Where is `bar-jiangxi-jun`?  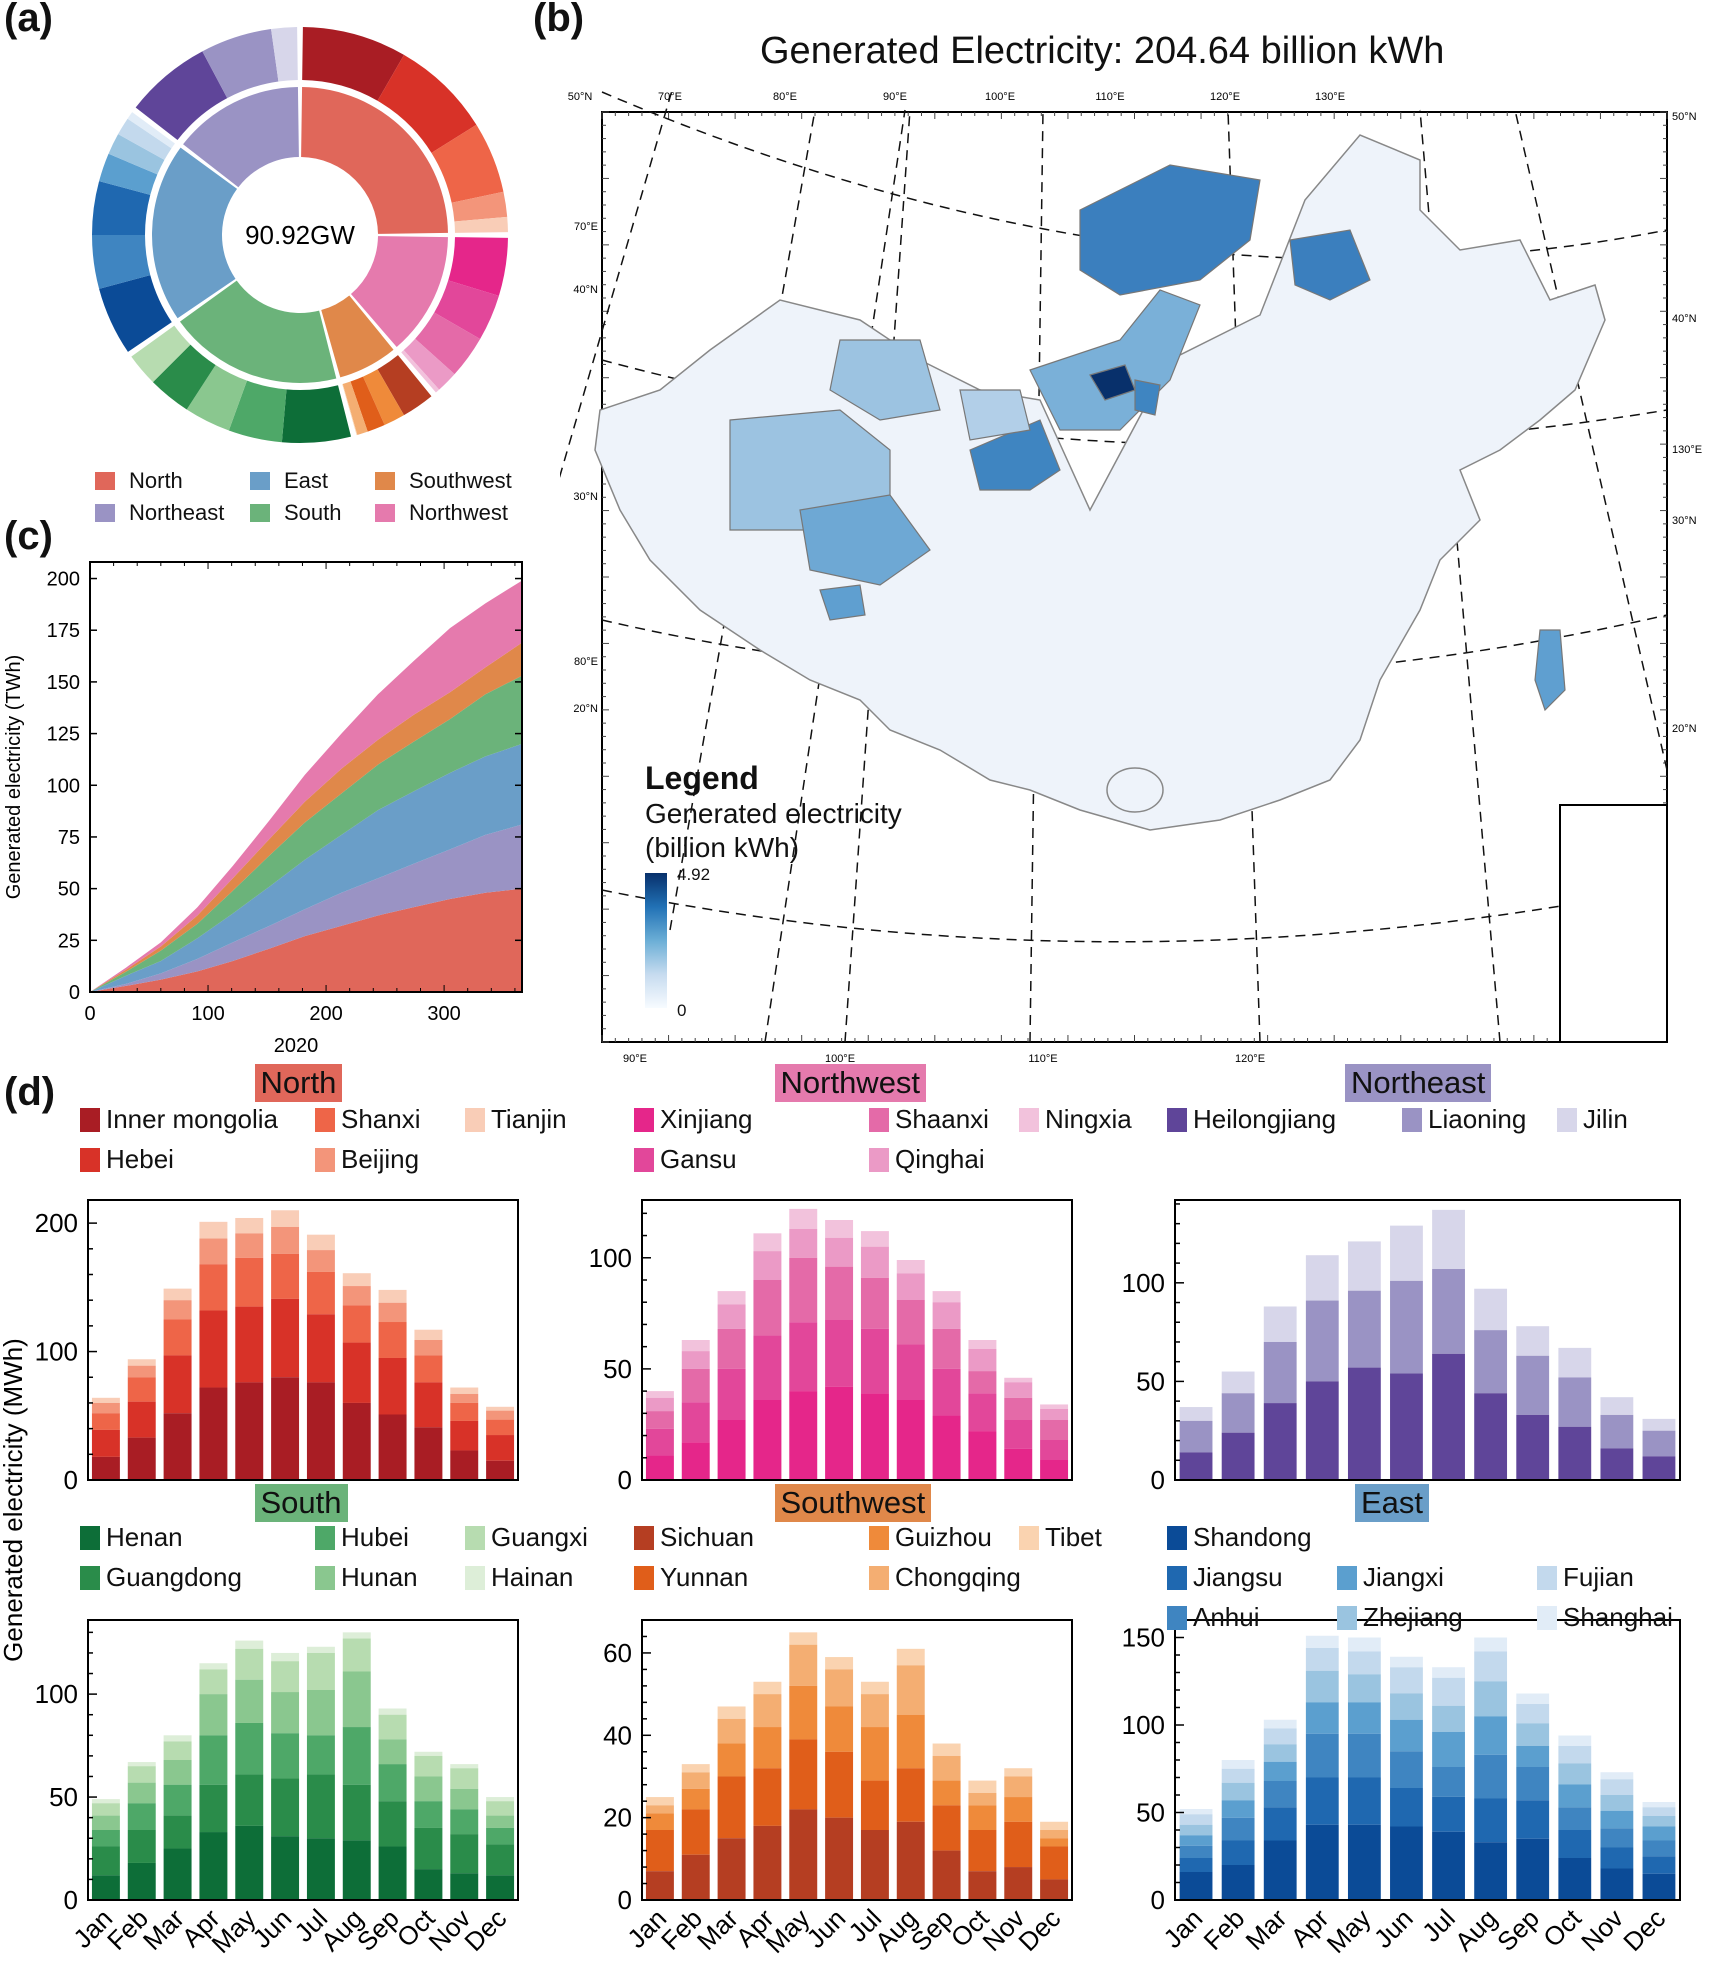 bar-jiangxi-jun is located at coordinates (1406, 1735).